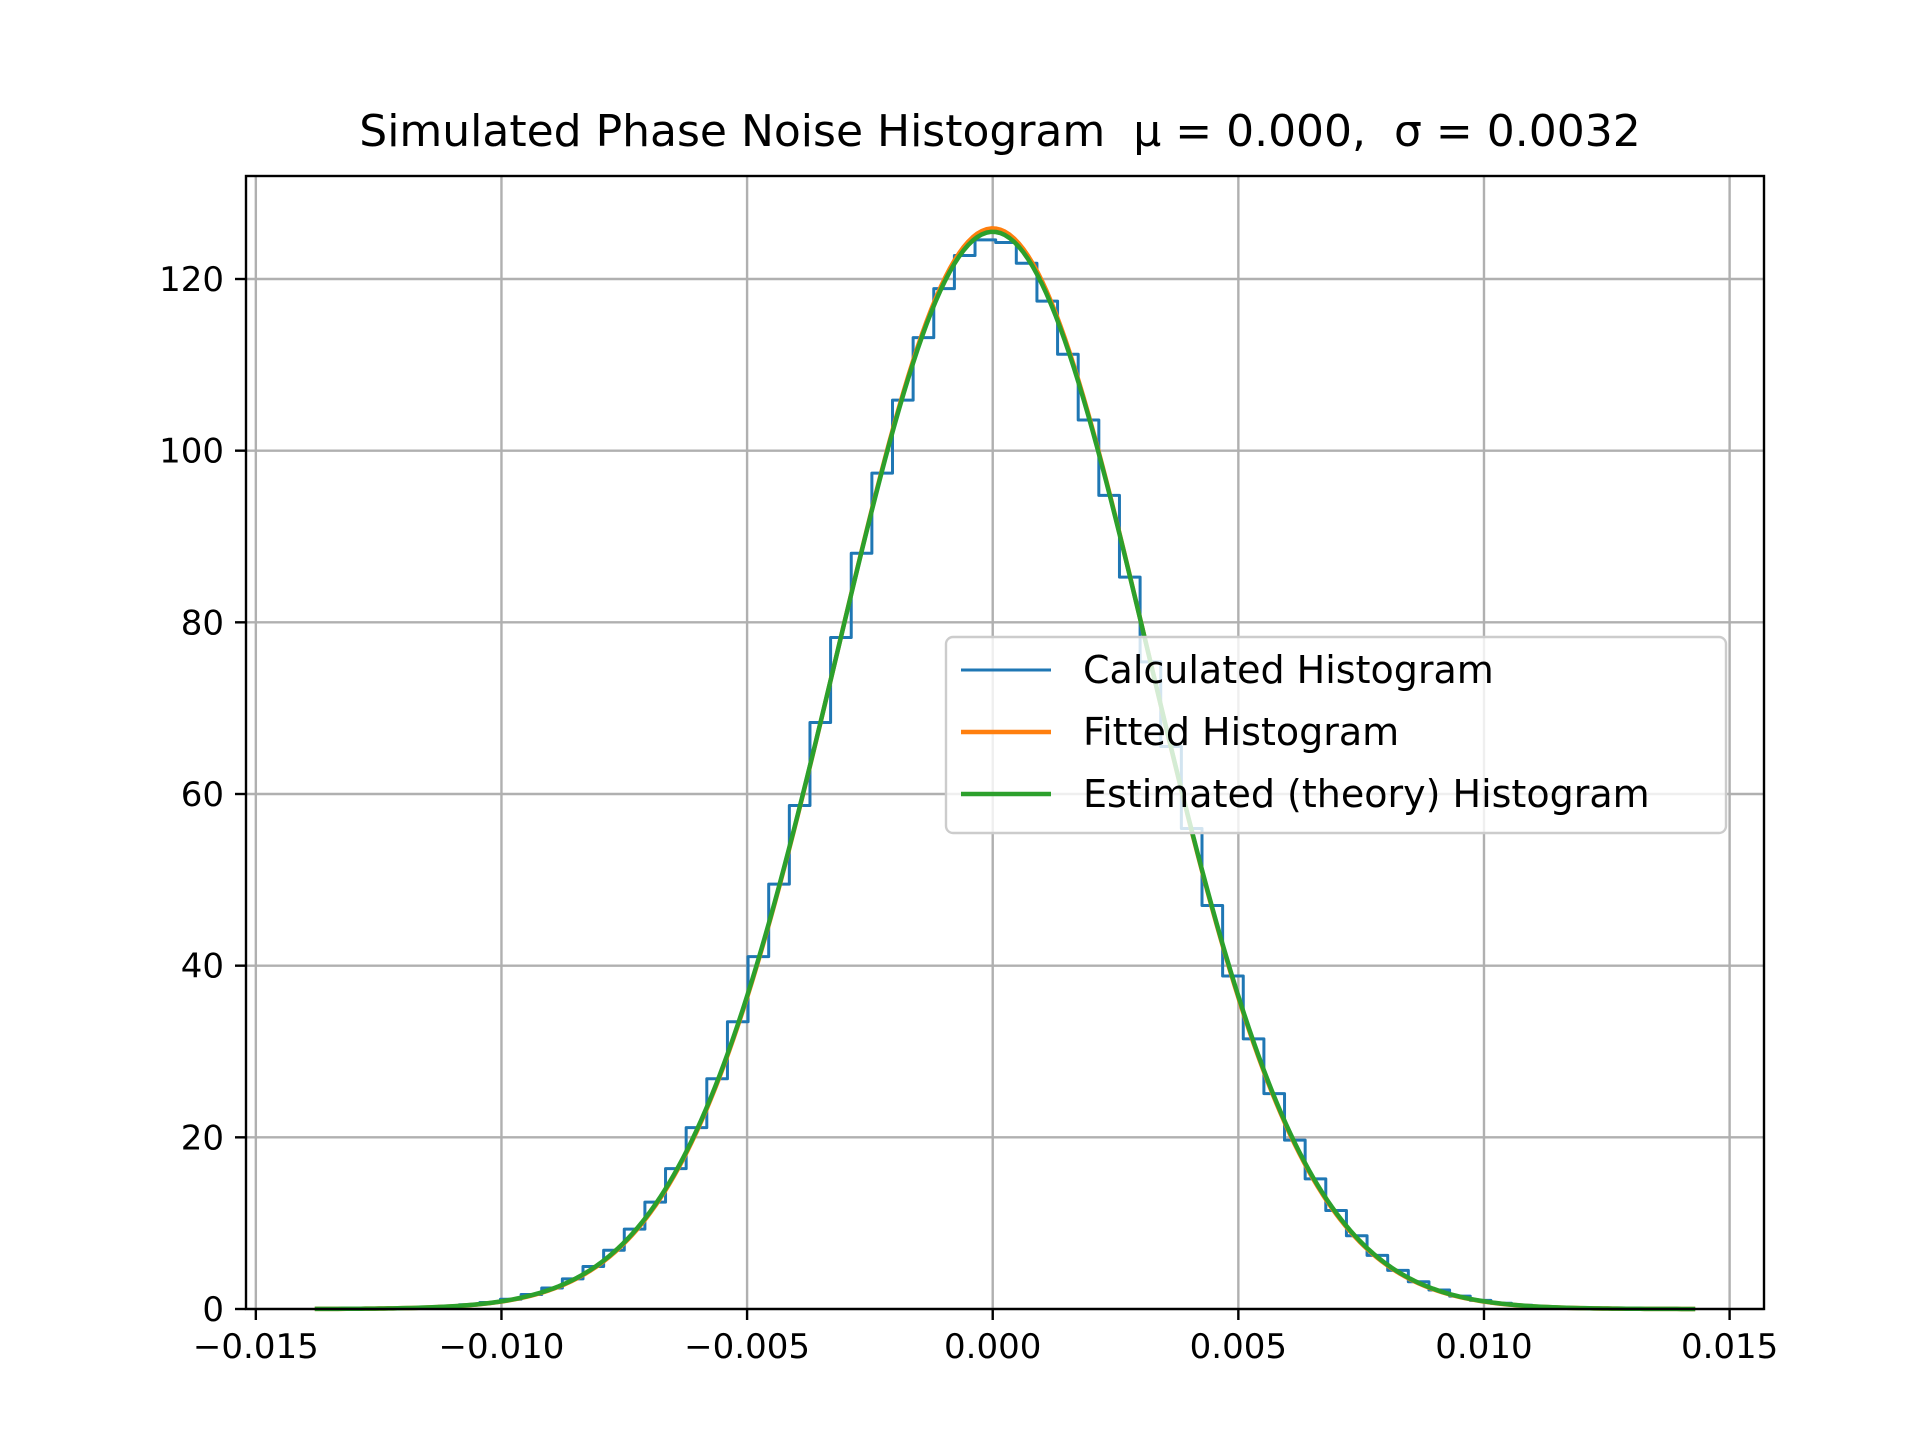  I want to click on y-tick-label: 0, so click(213, 1310).